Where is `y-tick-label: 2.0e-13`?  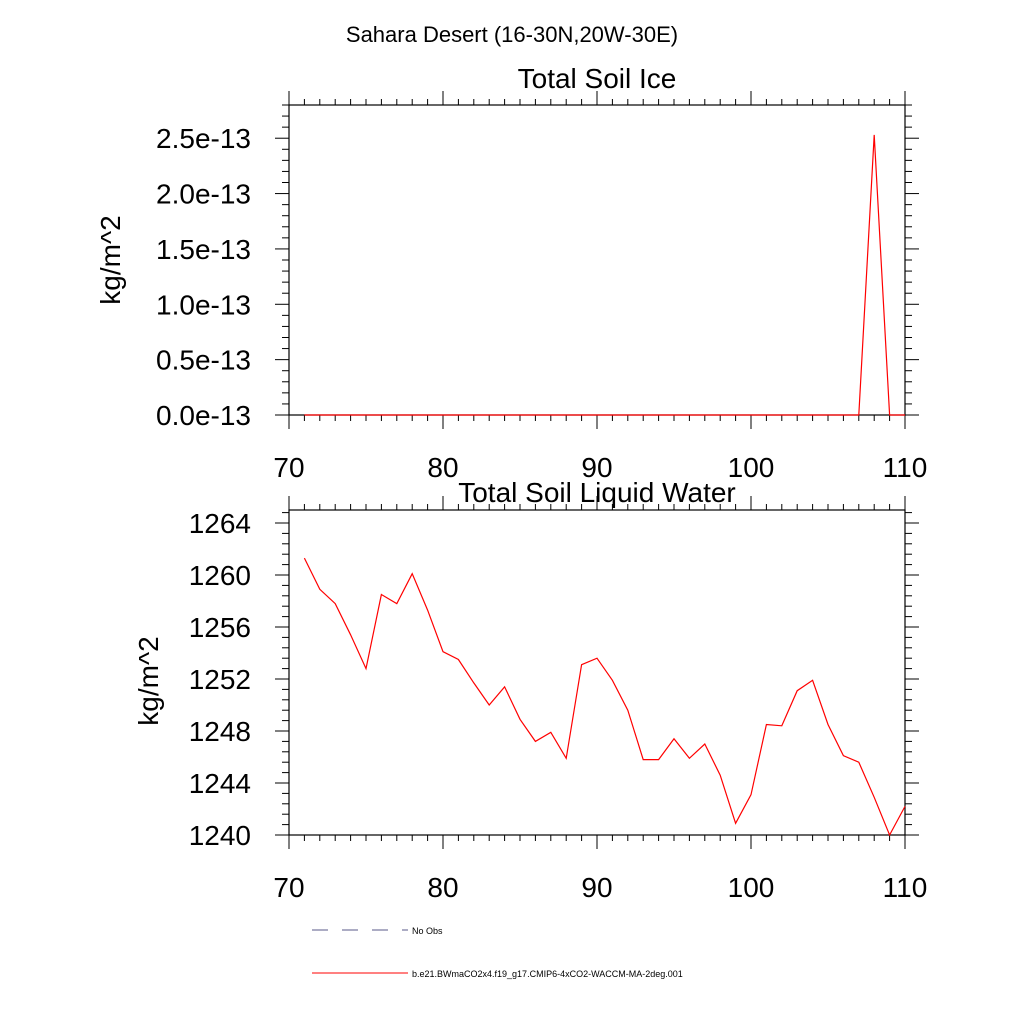 y-tick-label: 2.0e-13 is located at coordinates (203, 194).